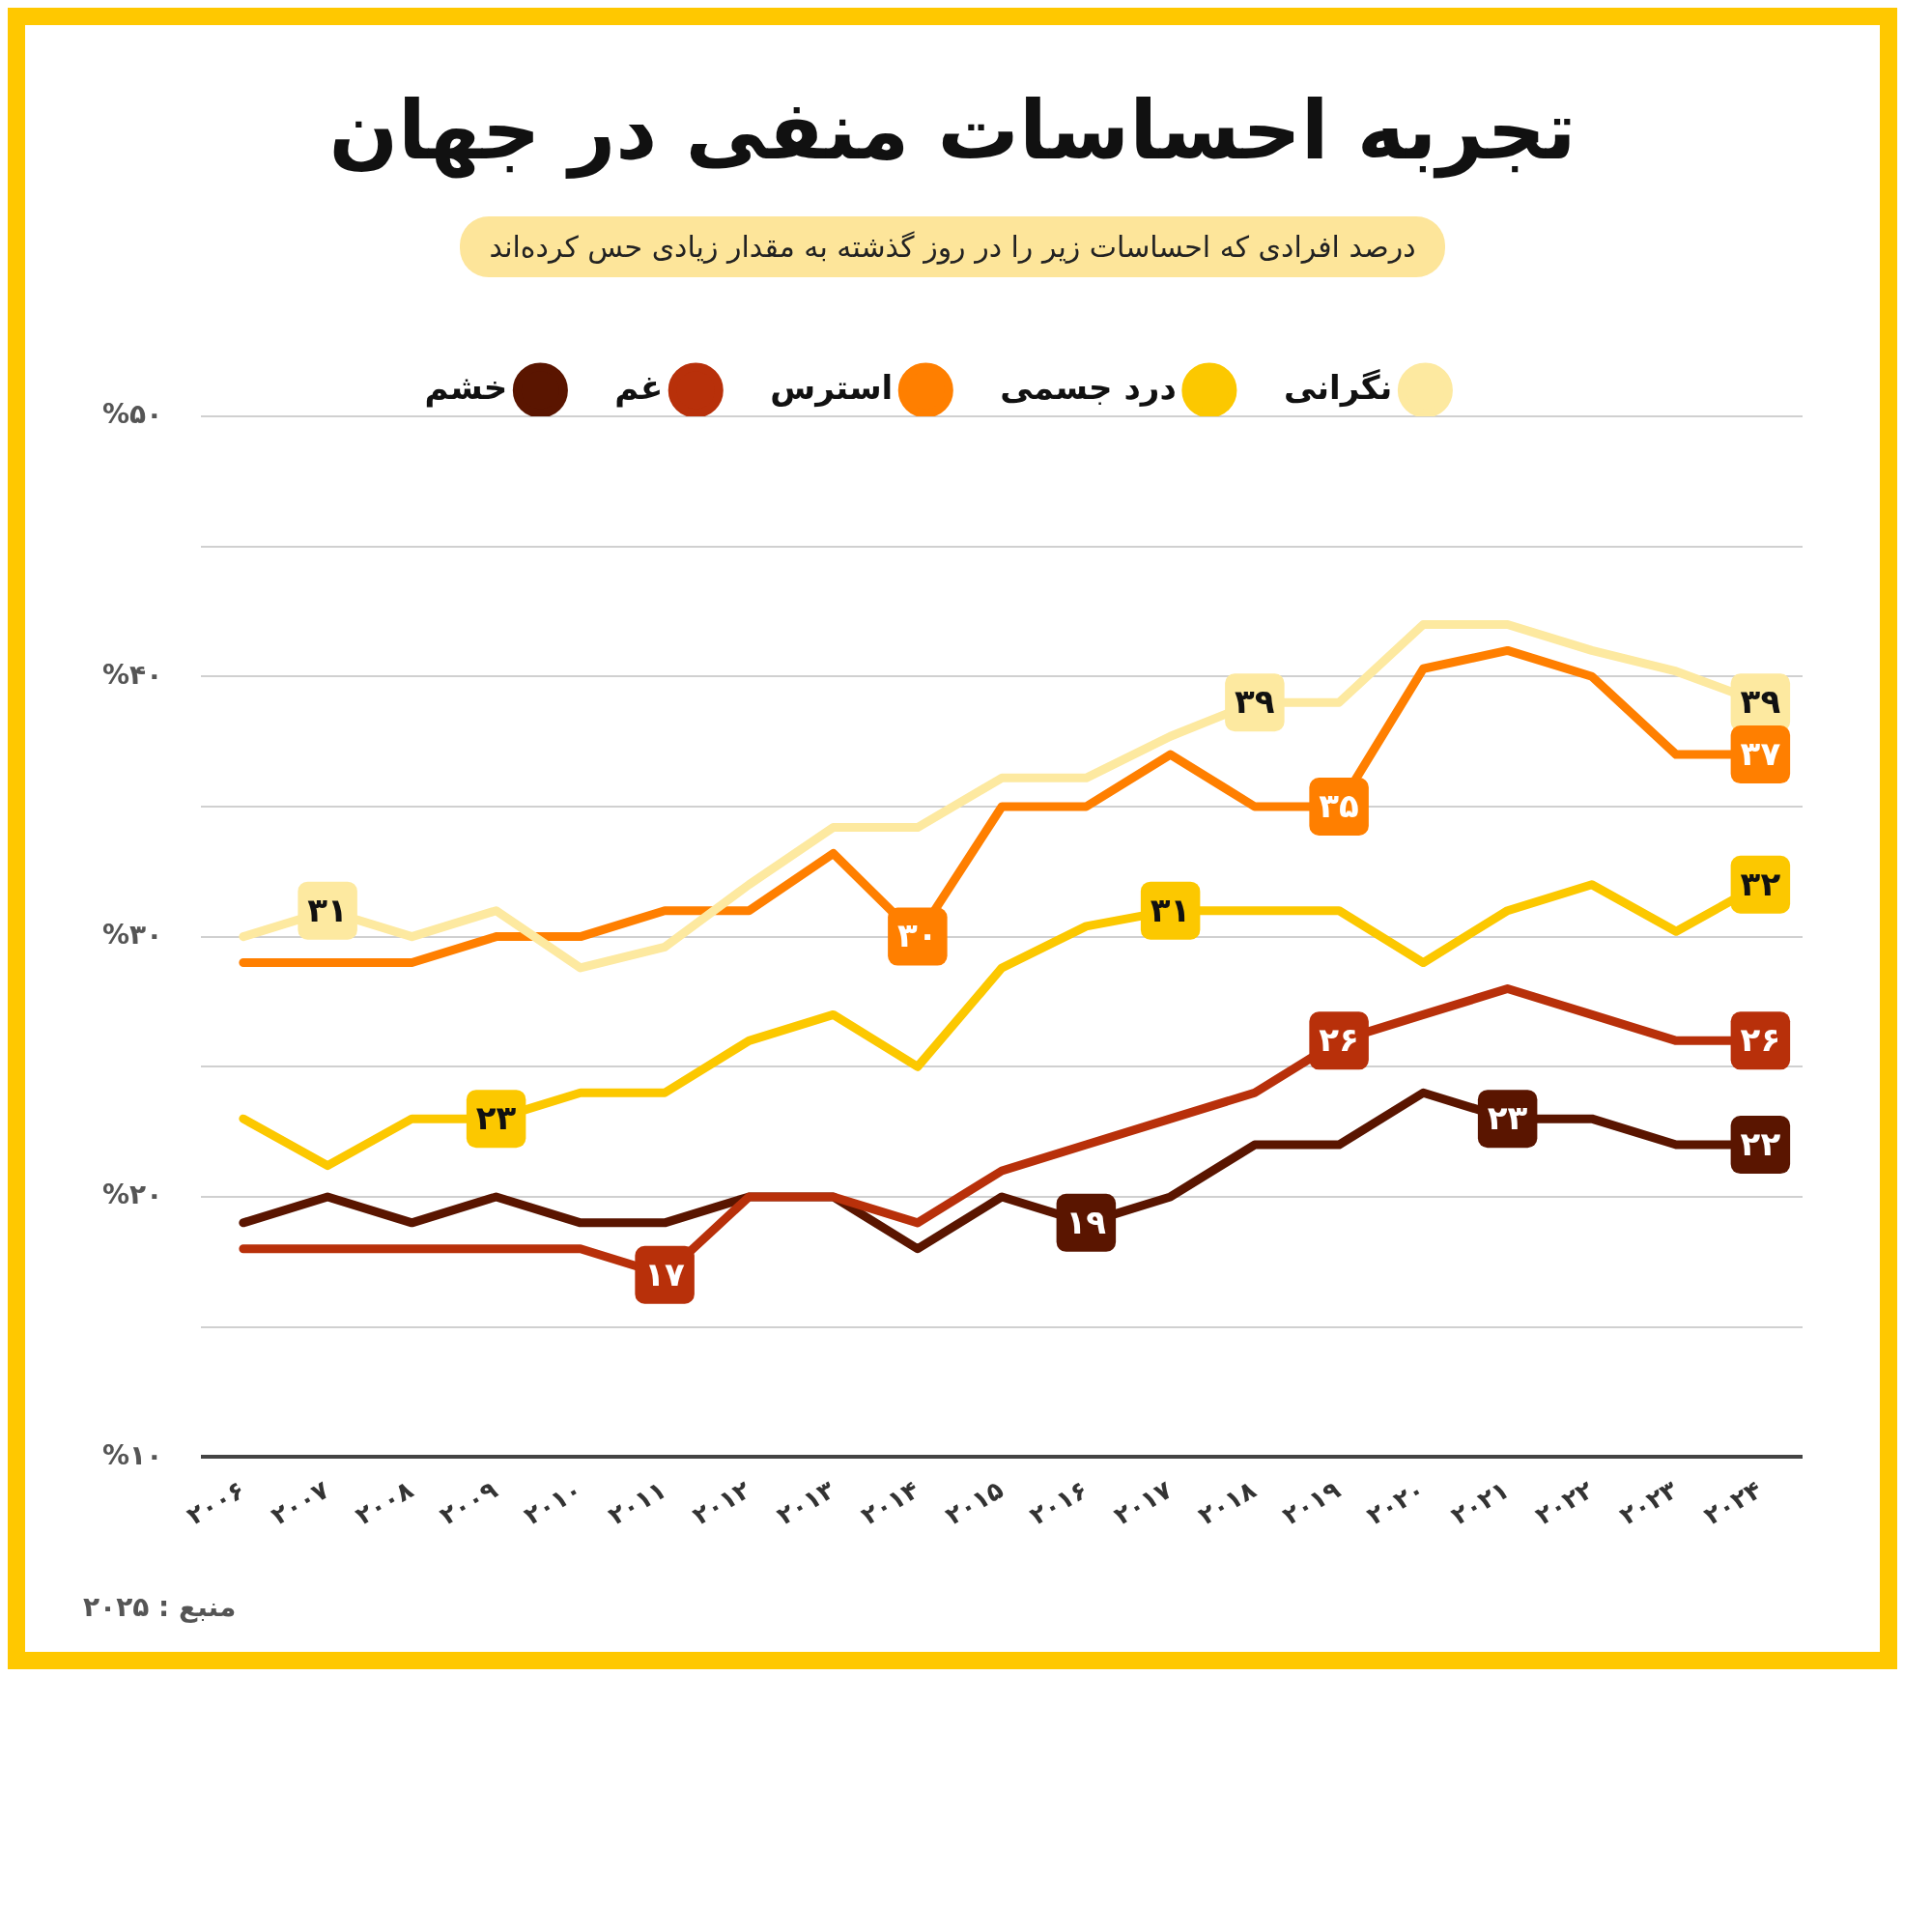 The image size is (1932, 1932). Describe the element at coordinates (665, 1273) in the screenshot. I see `data-label: ۱۷` at that location.